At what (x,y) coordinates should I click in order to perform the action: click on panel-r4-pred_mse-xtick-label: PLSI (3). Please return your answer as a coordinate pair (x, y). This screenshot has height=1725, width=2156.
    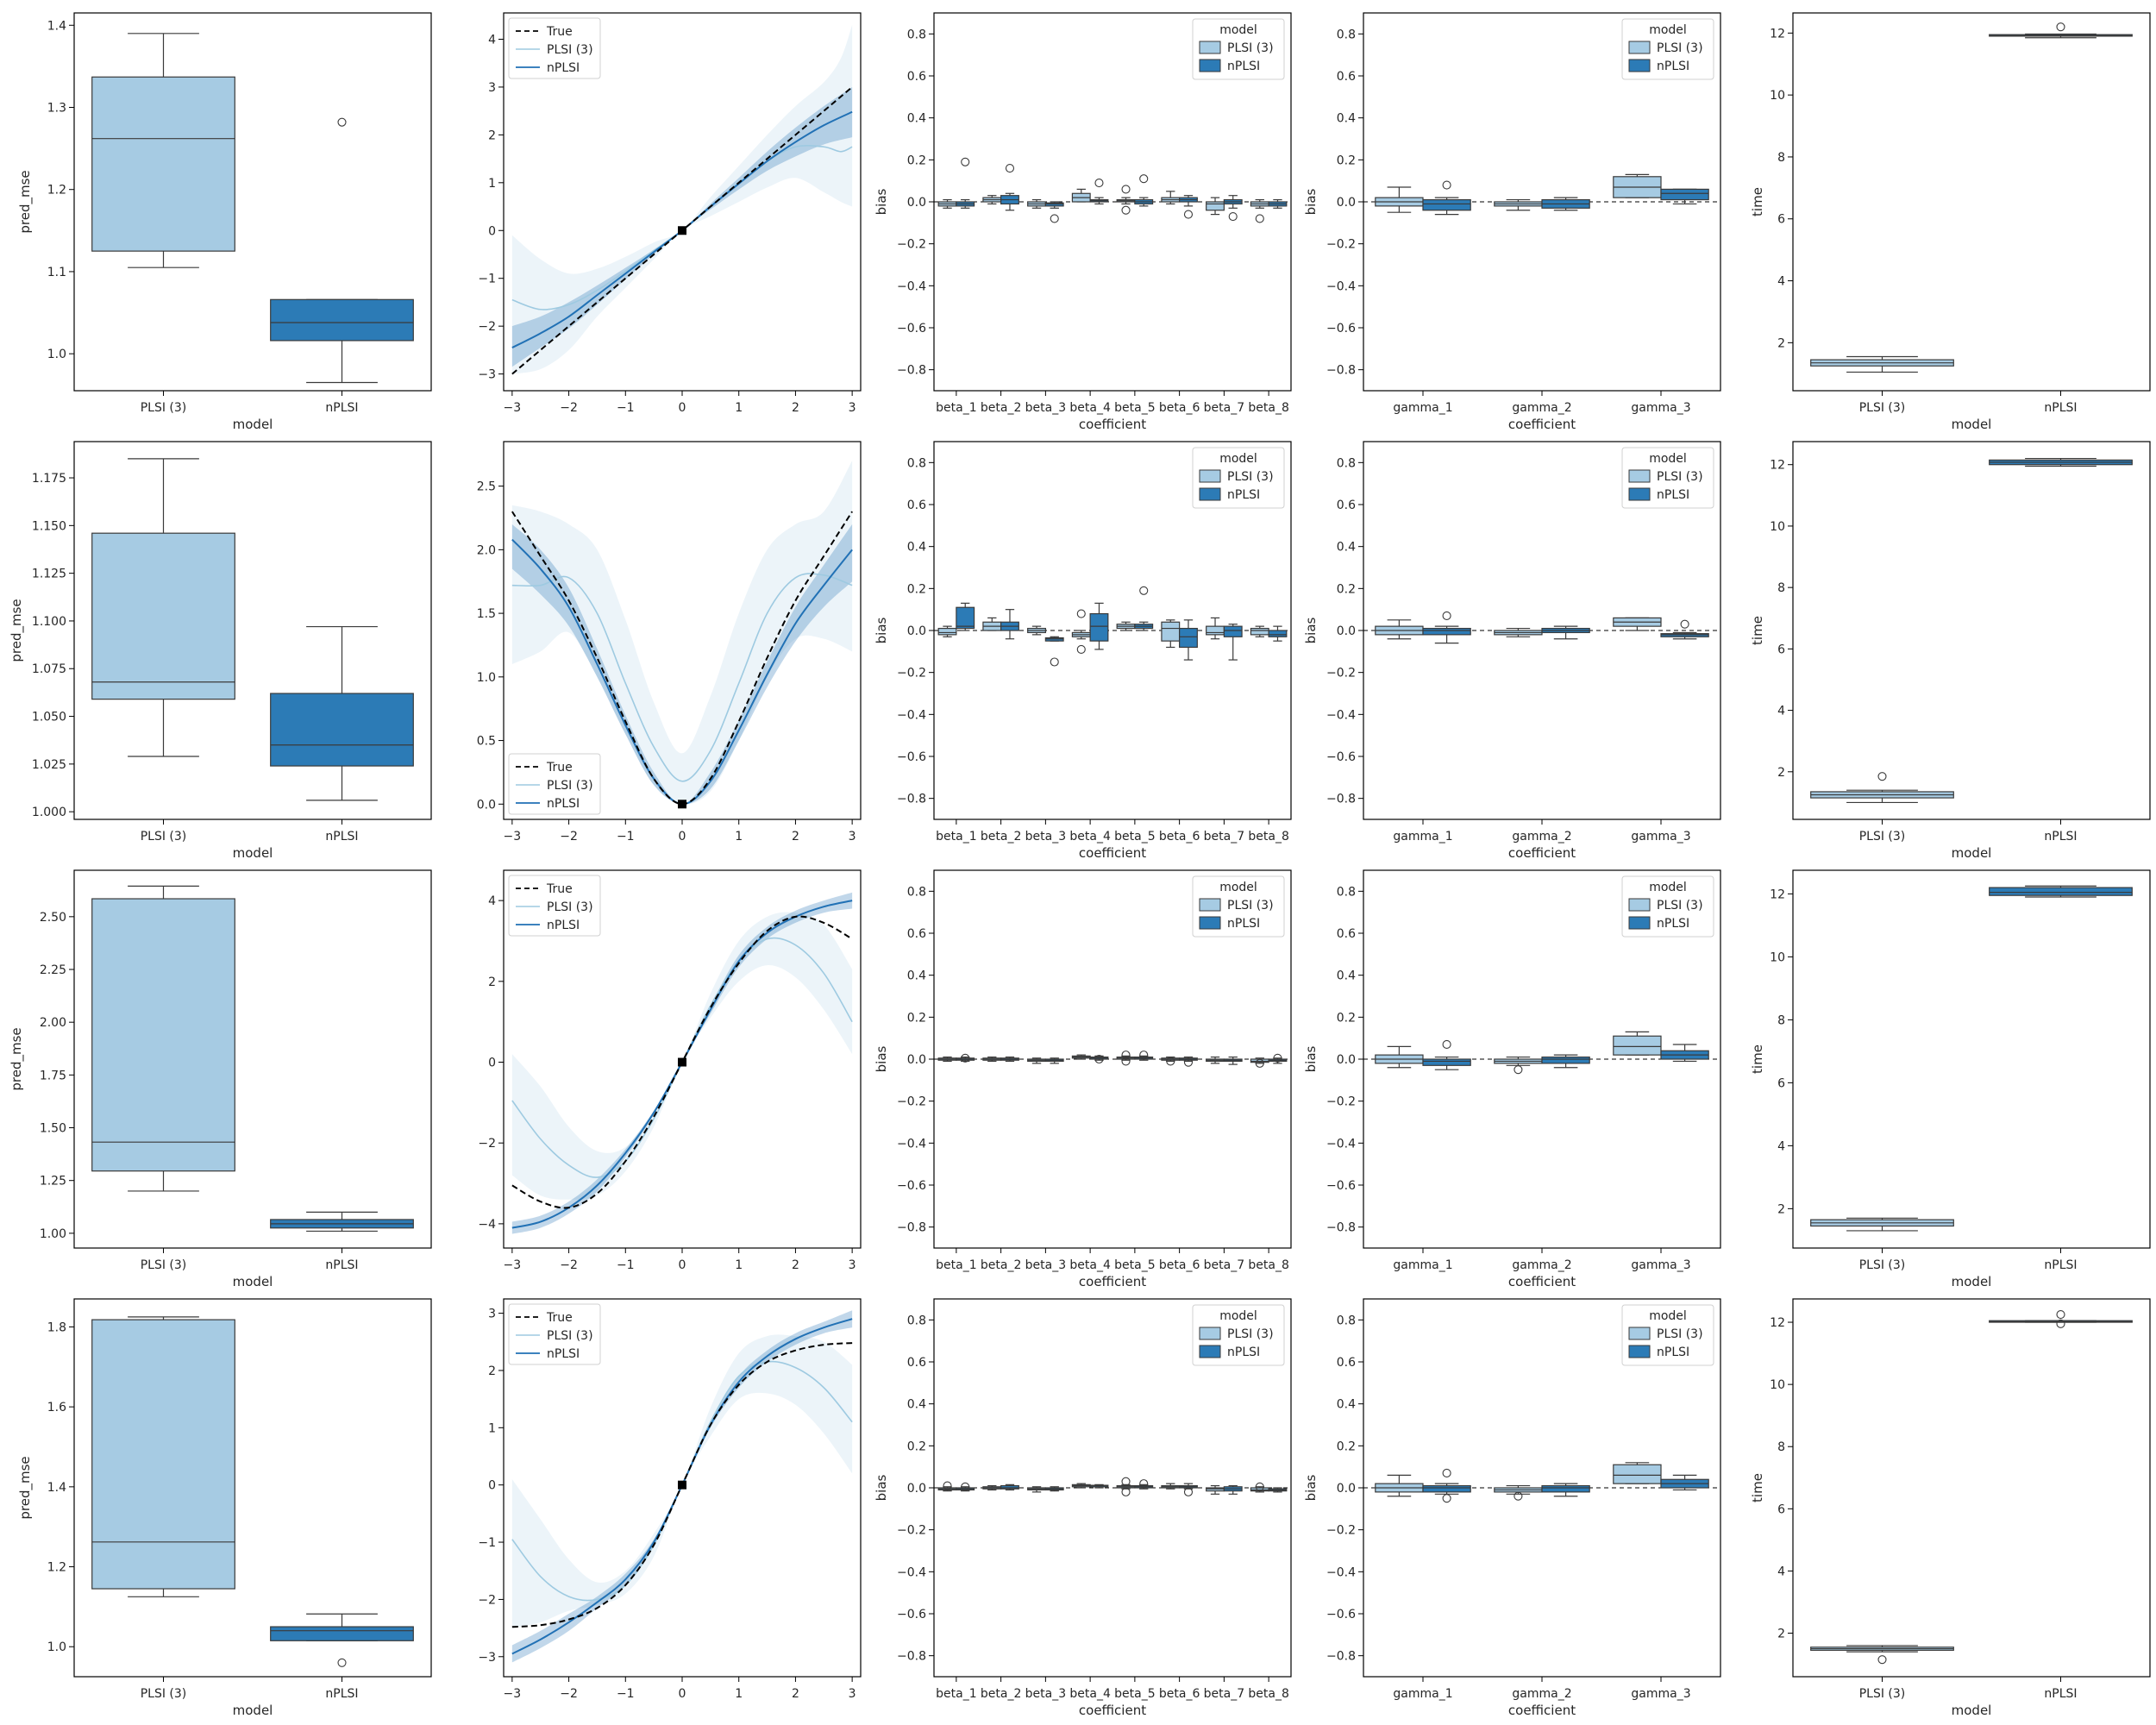
    Looking at the image, I should click on (164, 1694).